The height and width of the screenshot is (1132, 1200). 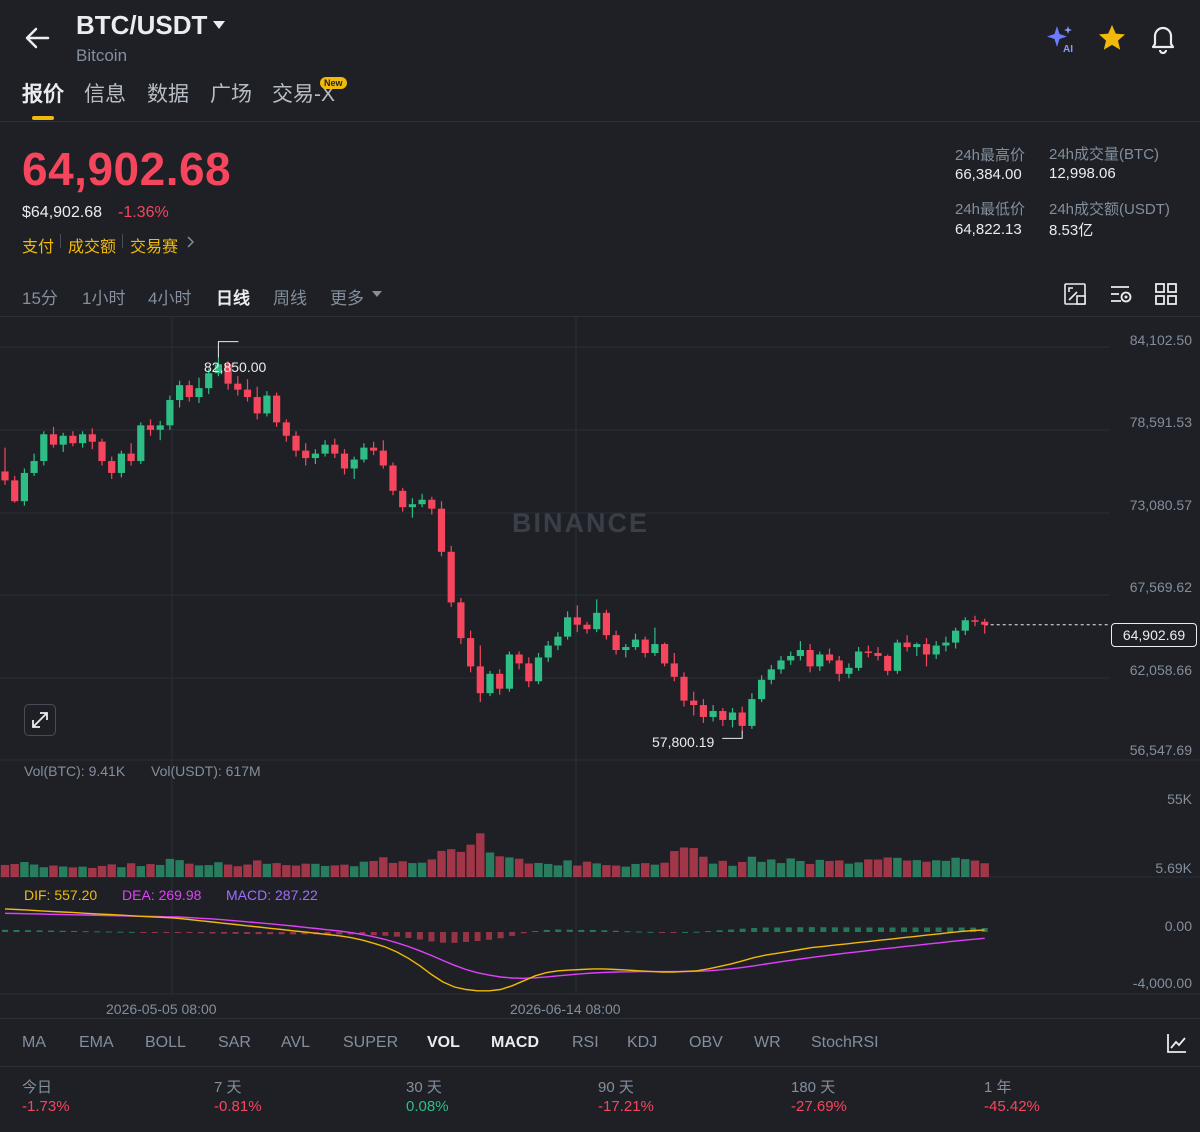 What do you see at coordinates (154, 247) in the screenshot?
I see `competition-link: 交易赛` at bounding box center [154, 247].